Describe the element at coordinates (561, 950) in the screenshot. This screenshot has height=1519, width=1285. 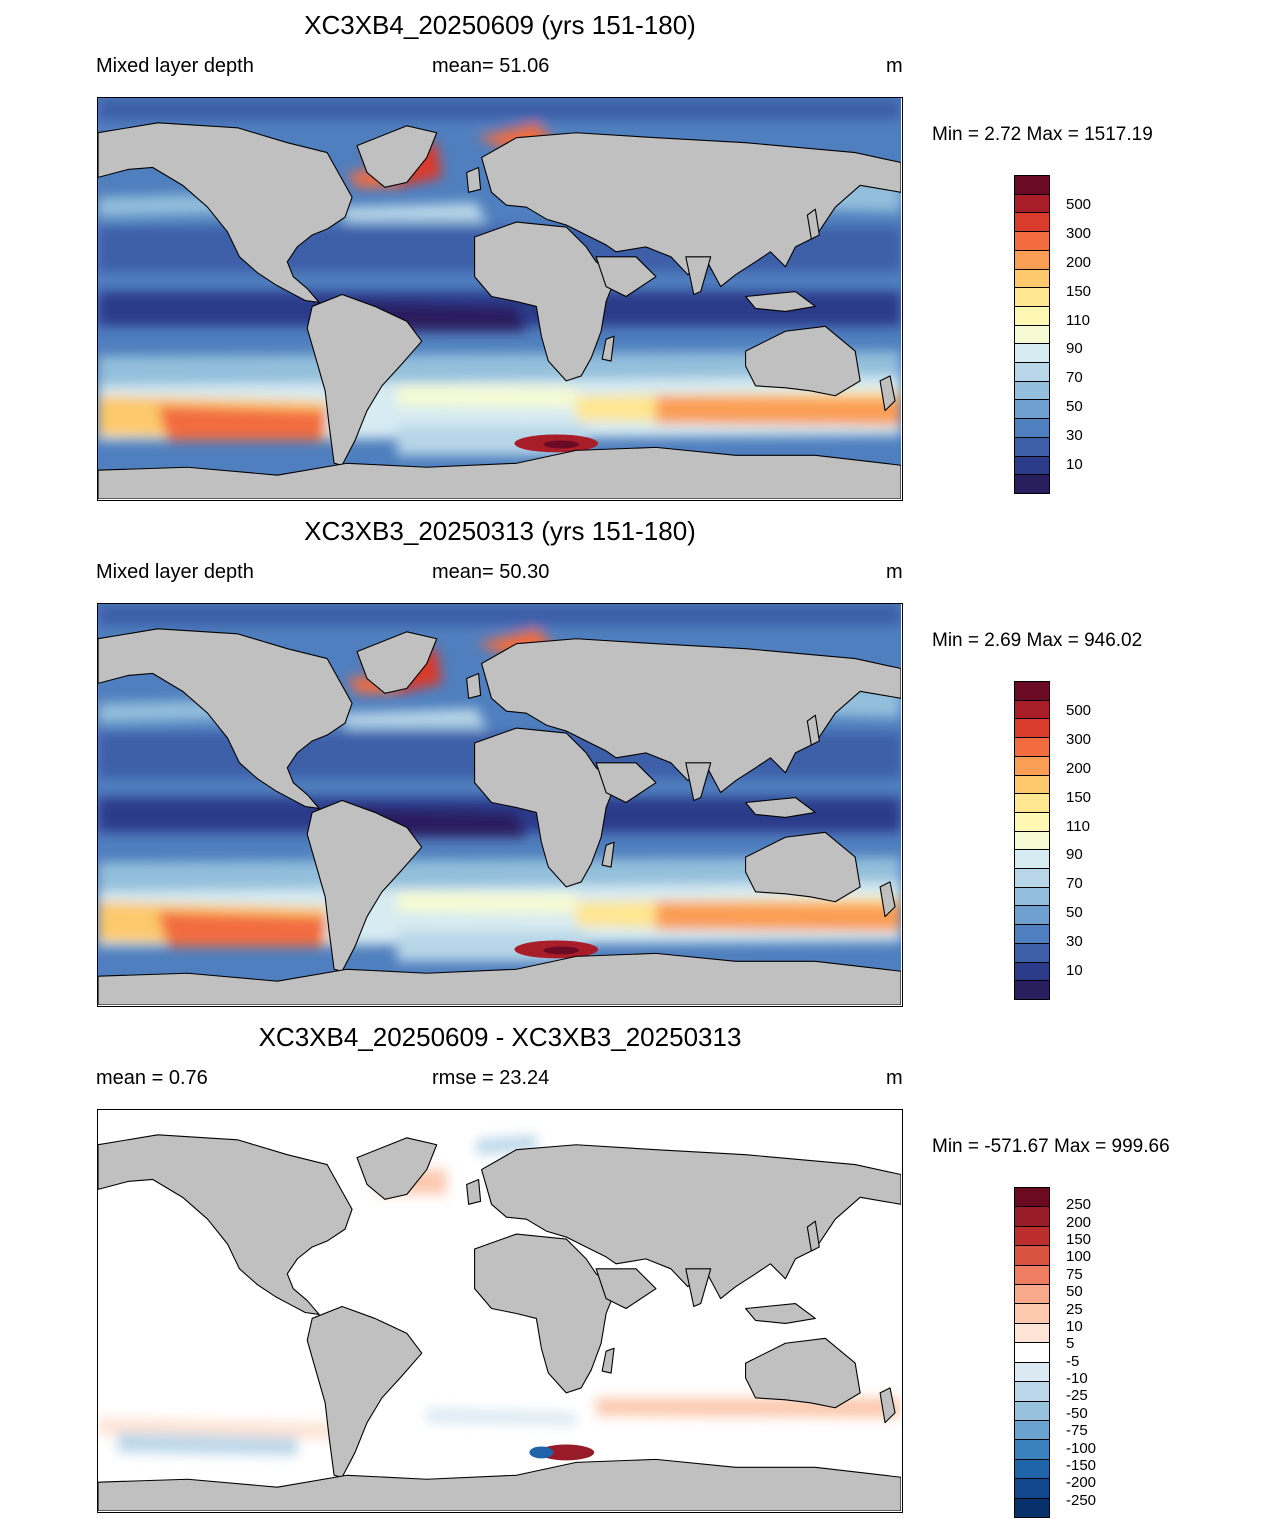
I see `weddell-sea-core` at that location.